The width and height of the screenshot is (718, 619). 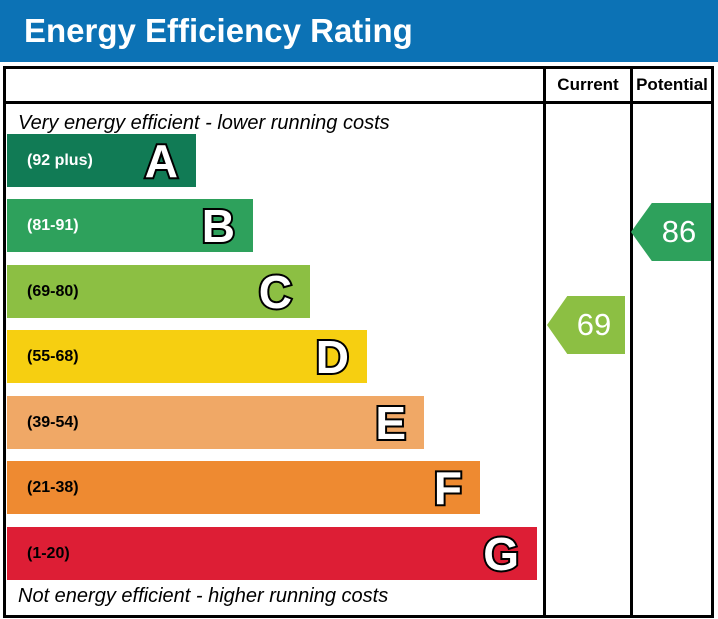 I want to click on potential-rating-arrow: 86, so click(x=671, y=232).